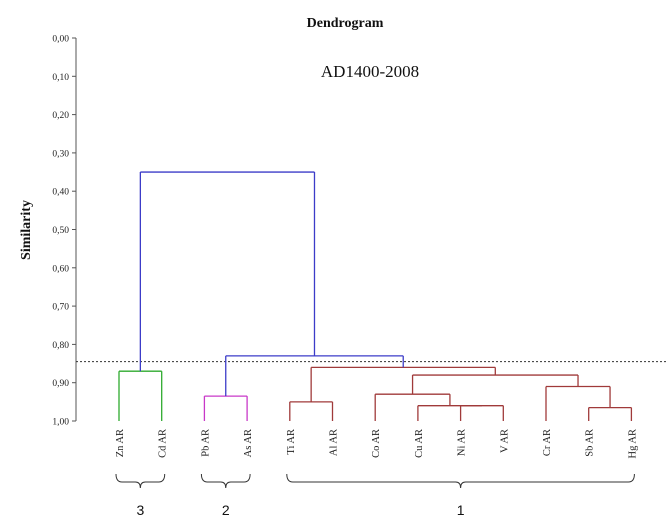 The image size is (672, 522). Describe the element at coordinates (60, 40) in the screenshot. I see `y-tick-label: 0,00` at that location.